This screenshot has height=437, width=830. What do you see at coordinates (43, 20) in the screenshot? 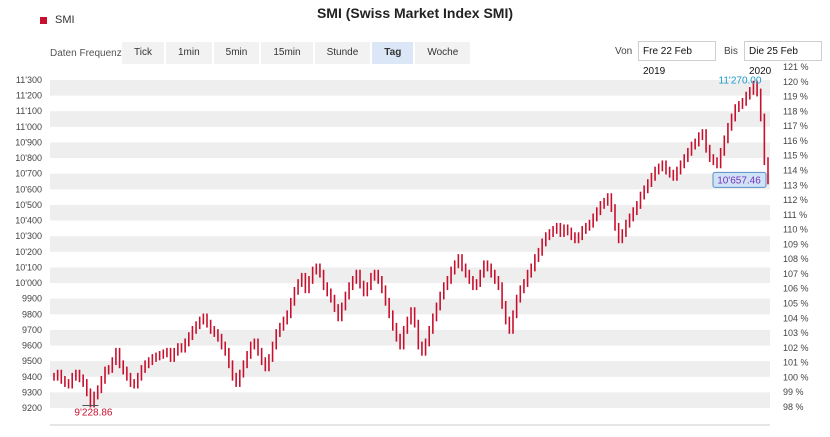
I see `legend-swatch` at bounding box center [43, 20].